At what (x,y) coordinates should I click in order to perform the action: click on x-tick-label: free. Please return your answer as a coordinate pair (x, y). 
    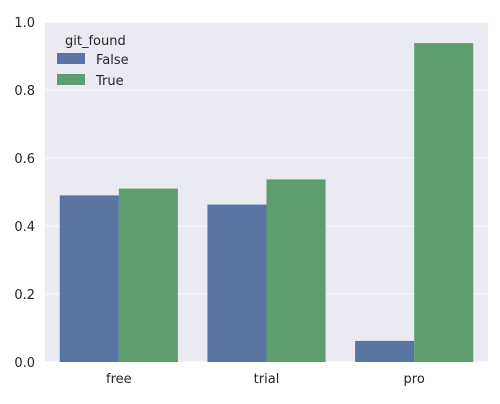
    Looking at the image, I should click on (119, 379).